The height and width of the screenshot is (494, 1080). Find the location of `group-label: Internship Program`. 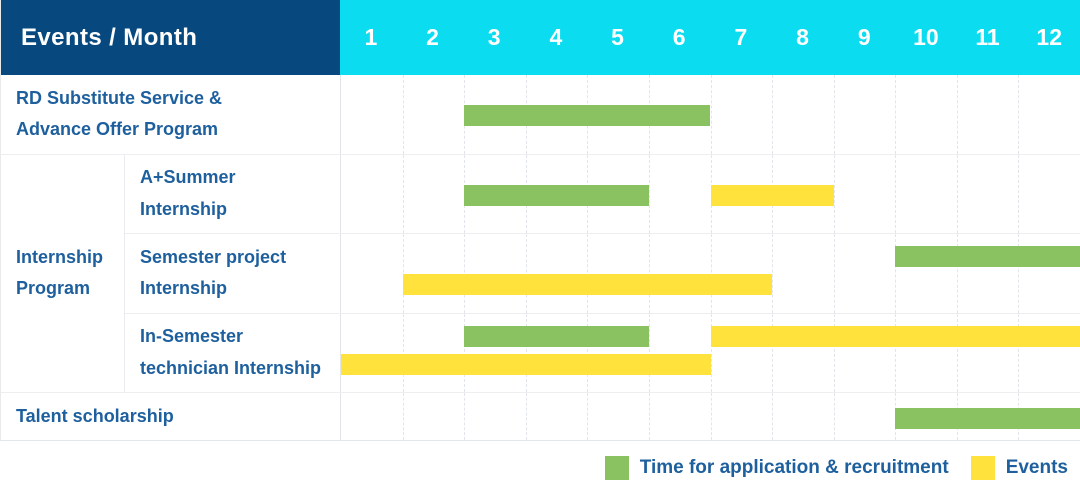

group-label: Internship Program is located at coordinates (63, 273).